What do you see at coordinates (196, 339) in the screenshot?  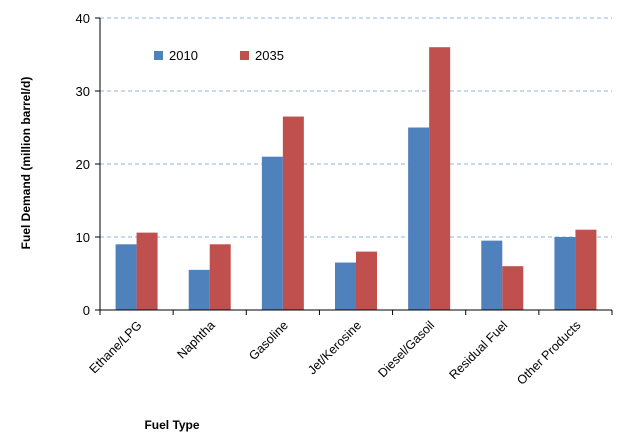 I see `x-tick-label: Naphtha` at bounding box center [196, 339].